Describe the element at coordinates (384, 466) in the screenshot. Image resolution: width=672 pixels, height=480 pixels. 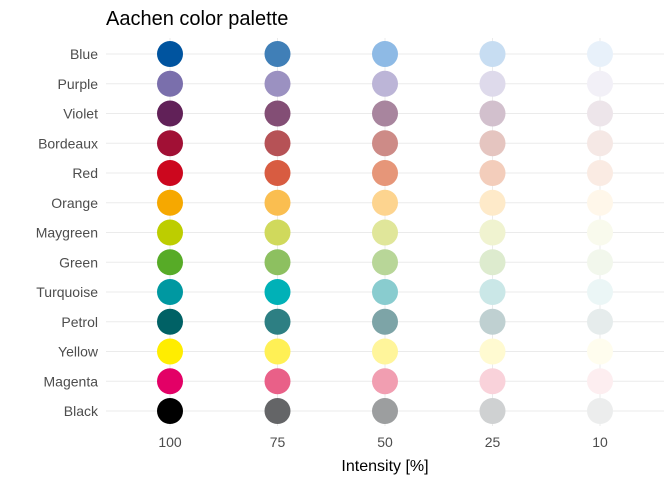
I see `x-axis-title: Intensity [%]` at that location.